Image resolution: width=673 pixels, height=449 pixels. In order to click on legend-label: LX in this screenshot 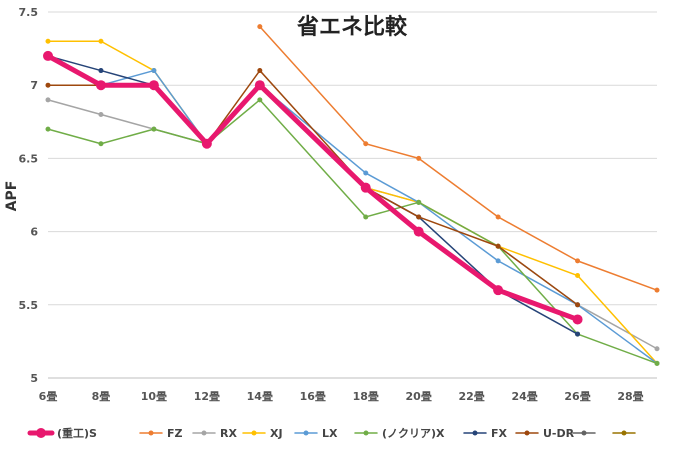, I will do `click(330, 433)`.